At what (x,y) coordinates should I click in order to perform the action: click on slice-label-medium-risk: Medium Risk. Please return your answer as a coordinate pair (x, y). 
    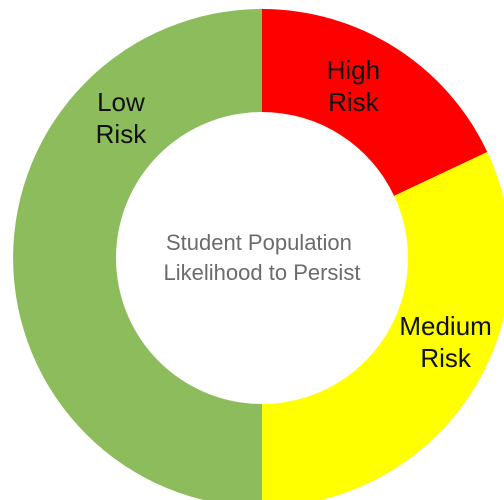
    Looking at the image, I should click on (445, 342).